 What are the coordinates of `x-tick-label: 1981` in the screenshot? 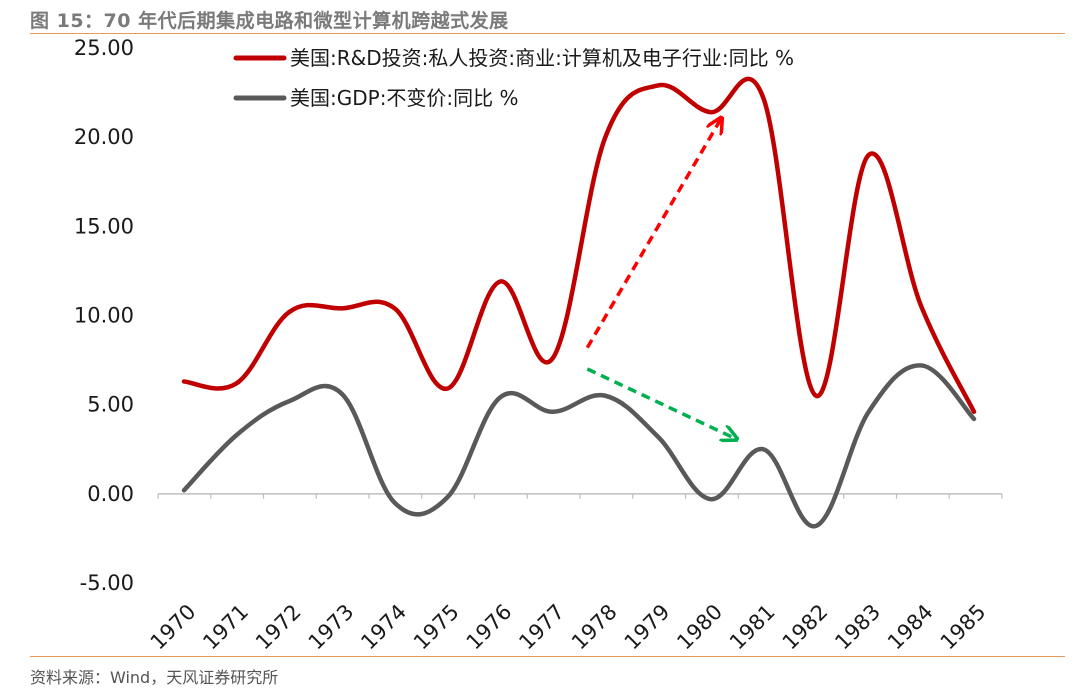 It's located at (752, 627).